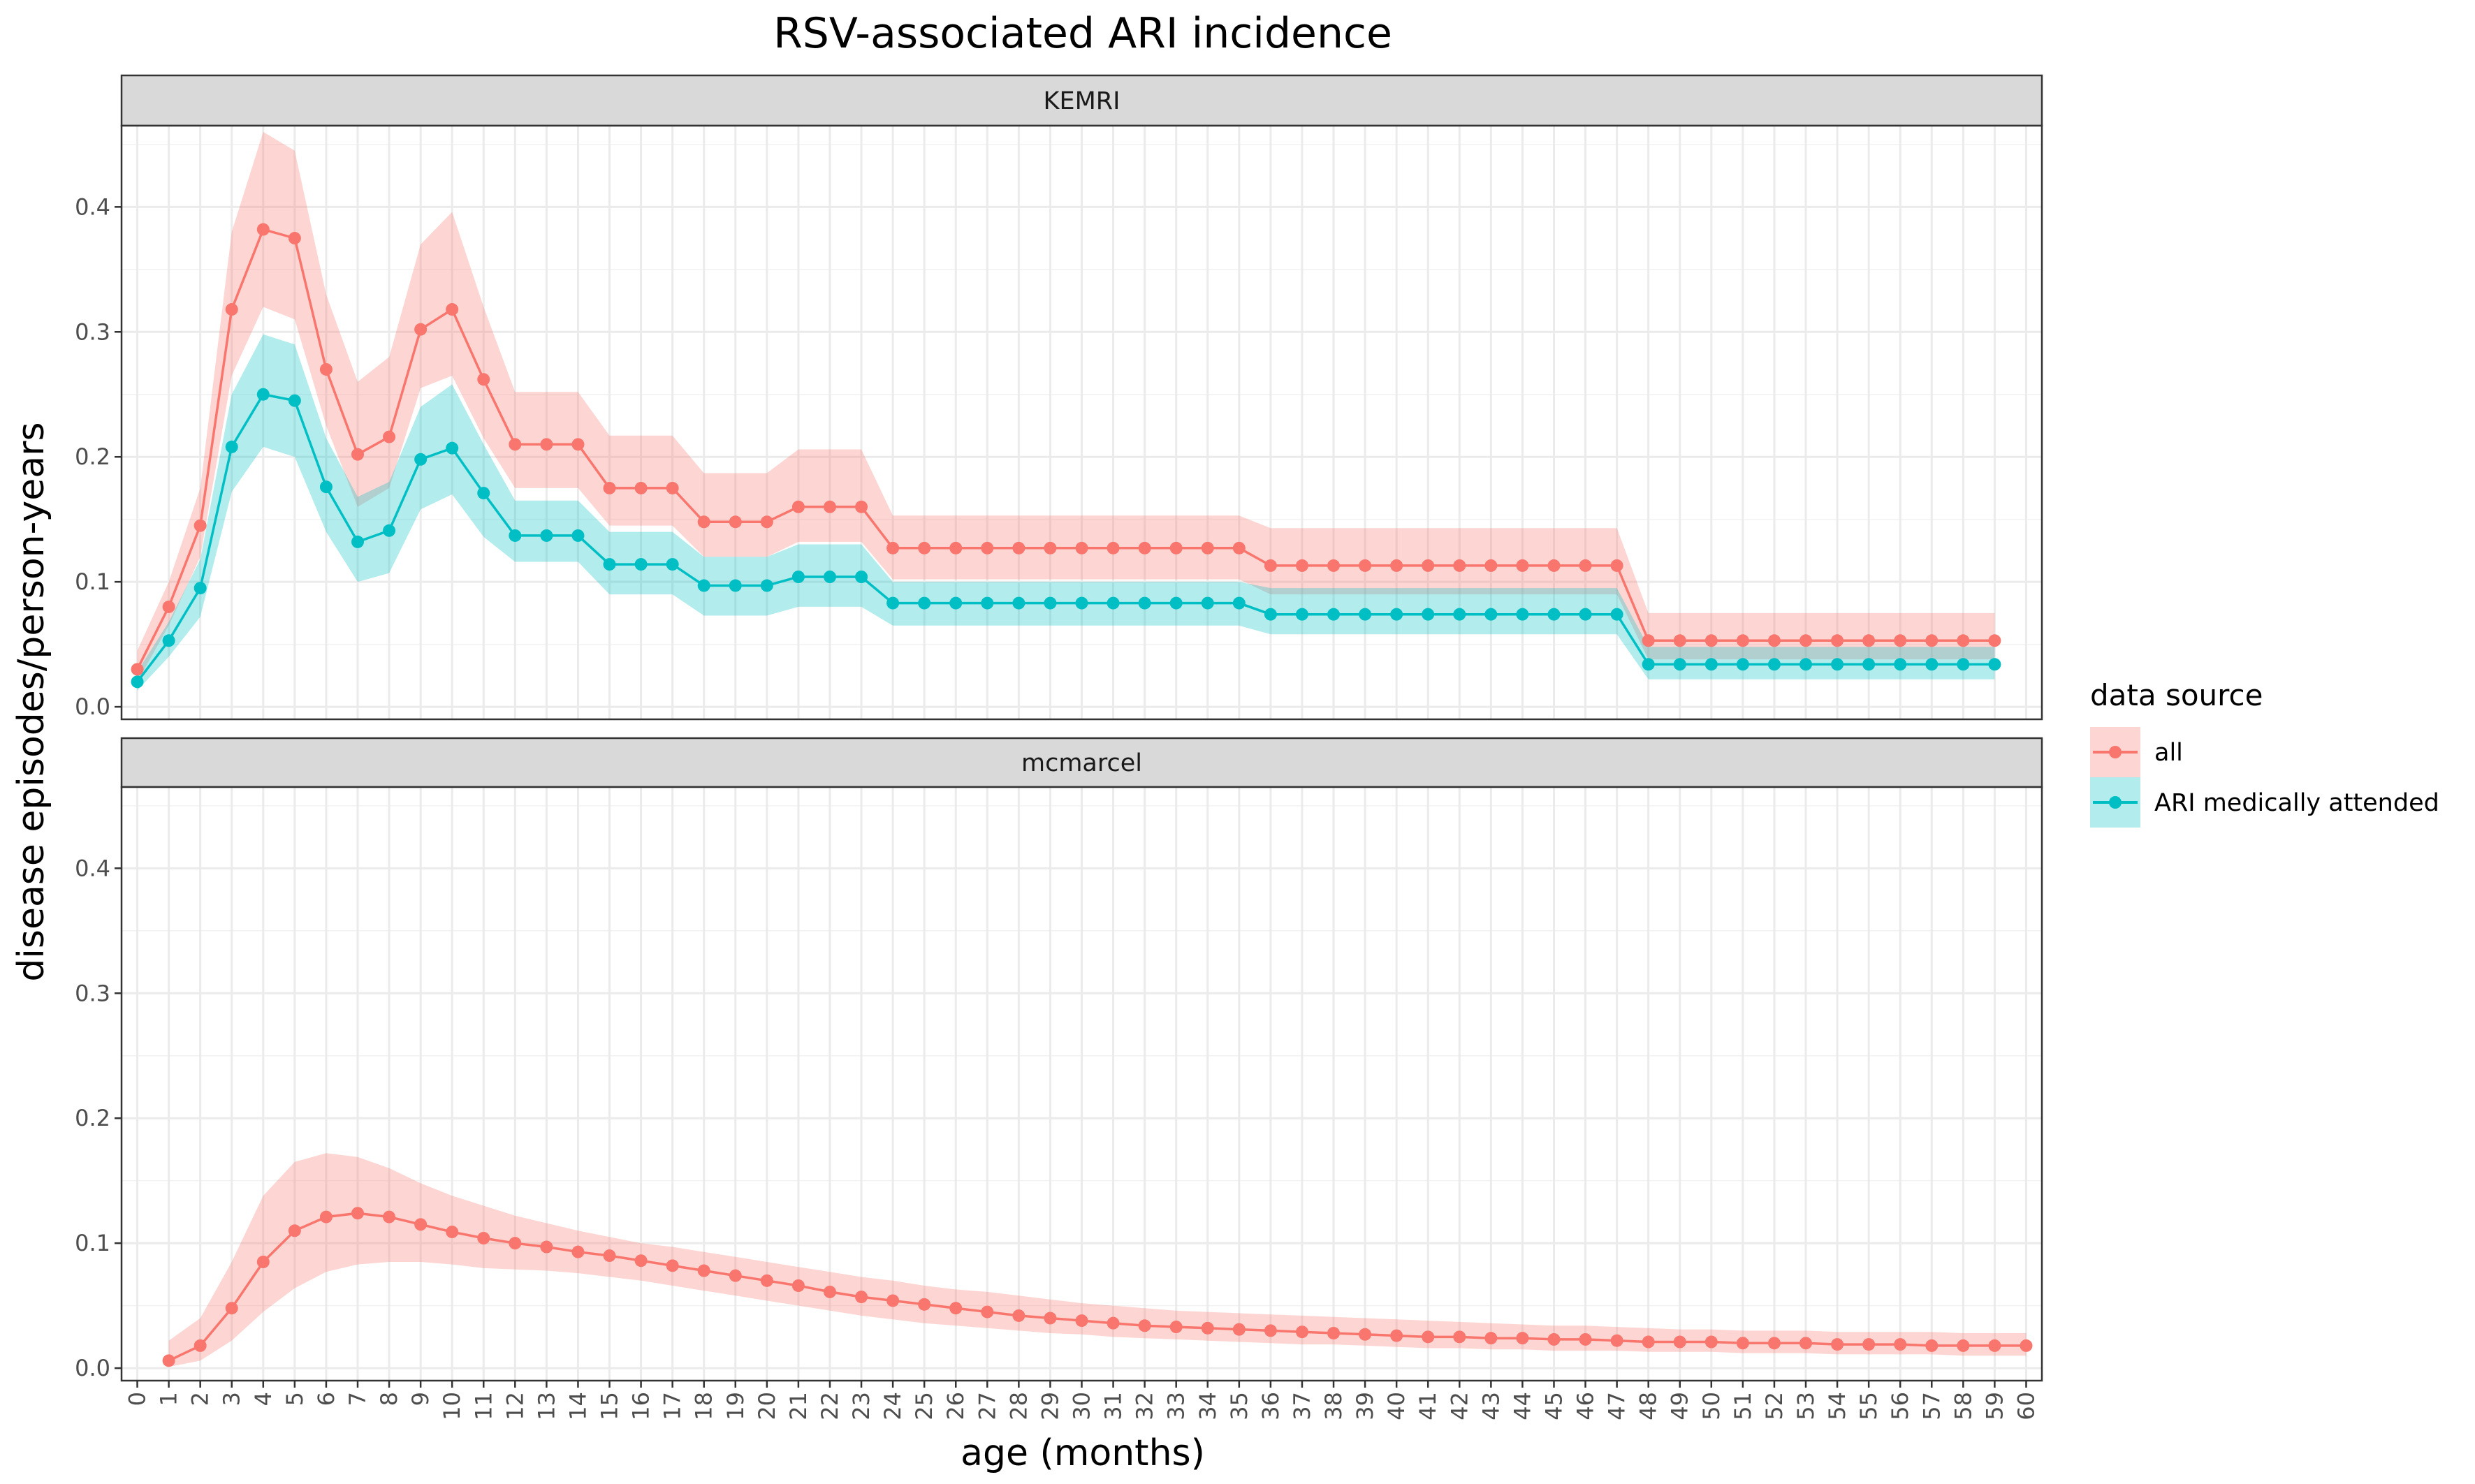 The height and width of the screenshot is (1484, 2475). I want to click on x-tick-label: 31, so click(1113, 1406).